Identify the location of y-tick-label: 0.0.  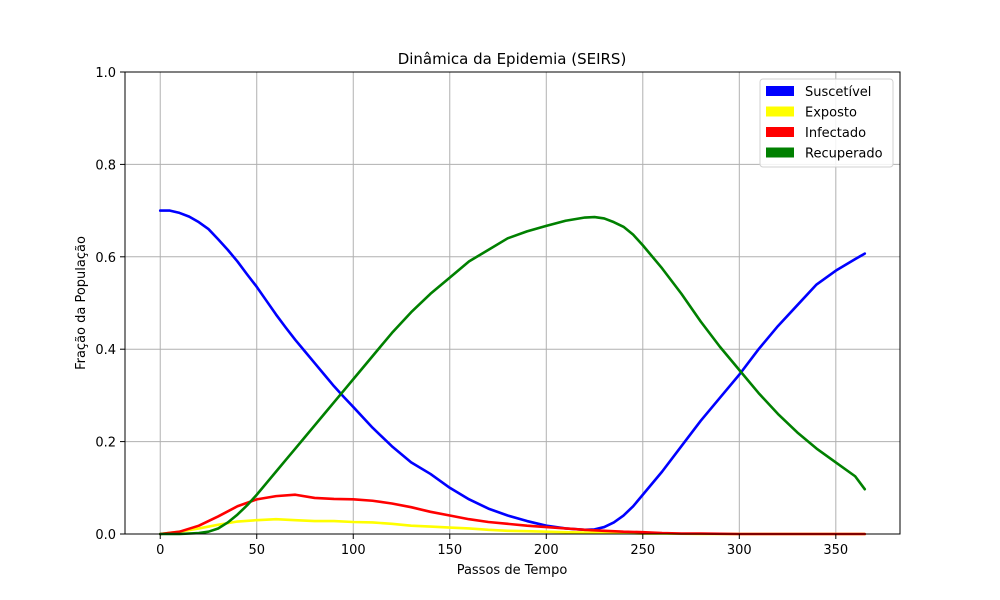
(105, 535).